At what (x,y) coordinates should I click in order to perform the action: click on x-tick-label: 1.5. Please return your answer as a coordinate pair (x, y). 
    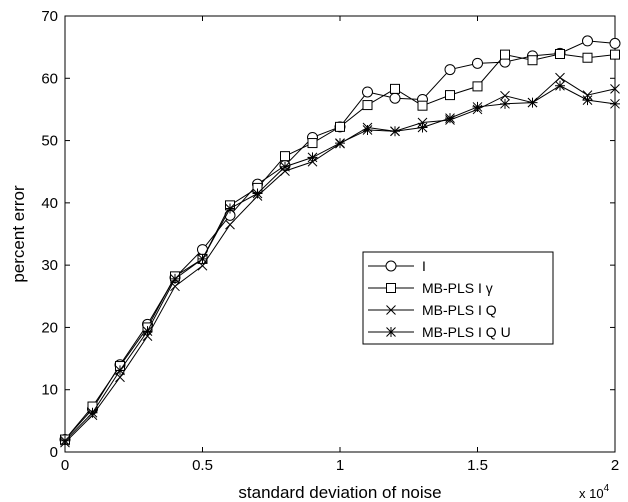
    Looking at the image, I should click on (477, 465).